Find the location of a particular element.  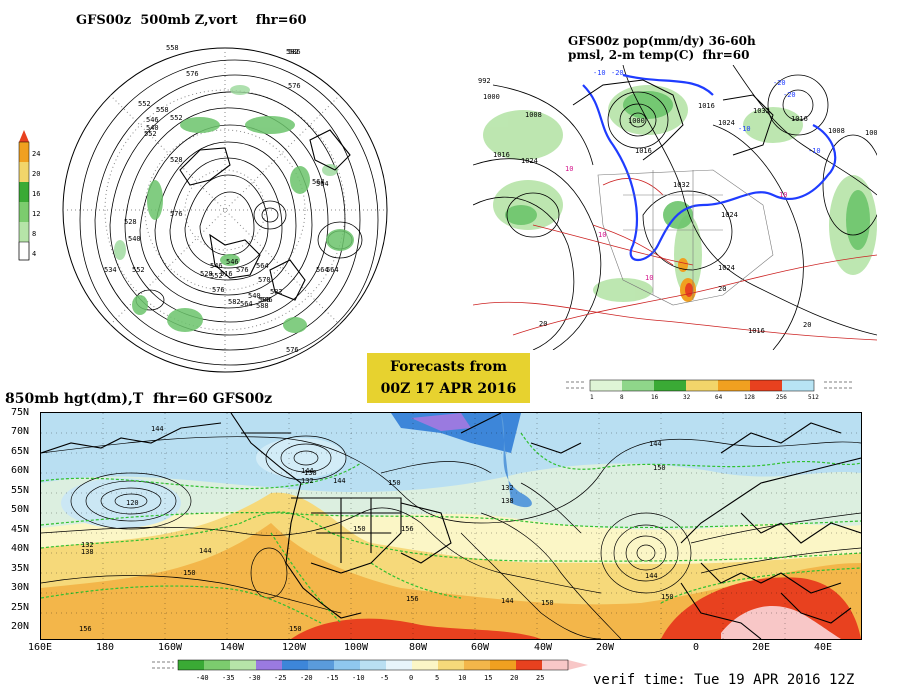

hgt850-cbar-label: 25 is located at coordinates (540, 678).